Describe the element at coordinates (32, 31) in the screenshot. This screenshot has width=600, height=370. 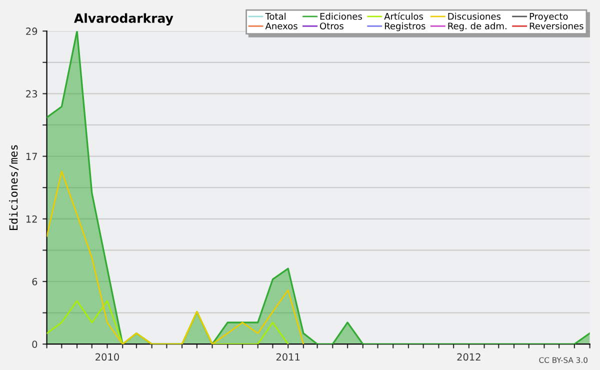
I see `y-tick-label: 29` at that location.